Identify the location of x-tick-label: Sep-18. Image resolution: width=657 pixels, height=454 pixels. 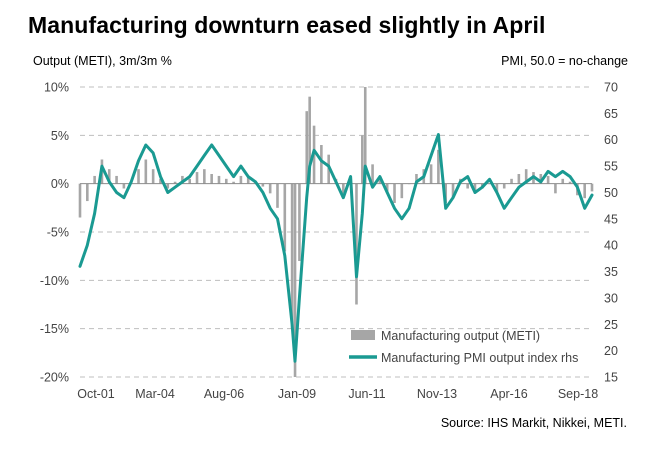
(578, 394).